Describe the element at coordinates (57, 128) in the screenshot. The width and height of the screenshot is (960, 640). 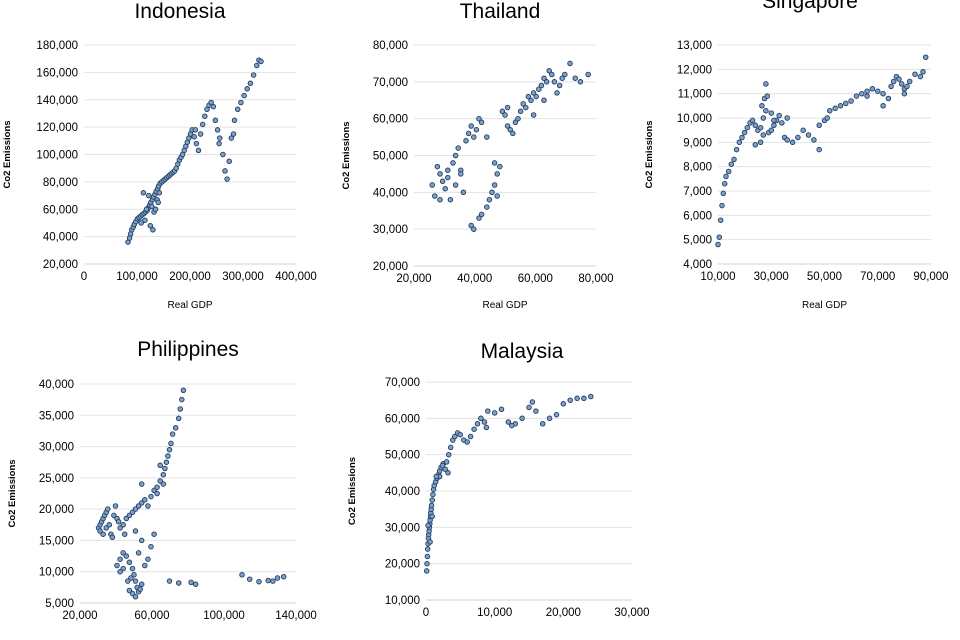
I see `y-tick-label: 120,000` at that location.